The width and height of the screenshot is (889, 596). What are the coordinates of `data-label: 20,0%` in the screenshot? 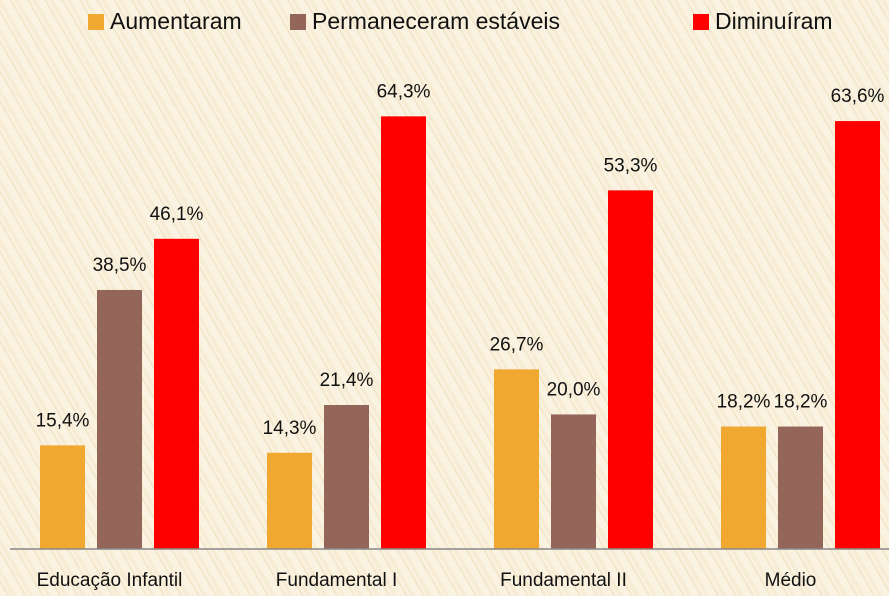 It's located at (574, 389).